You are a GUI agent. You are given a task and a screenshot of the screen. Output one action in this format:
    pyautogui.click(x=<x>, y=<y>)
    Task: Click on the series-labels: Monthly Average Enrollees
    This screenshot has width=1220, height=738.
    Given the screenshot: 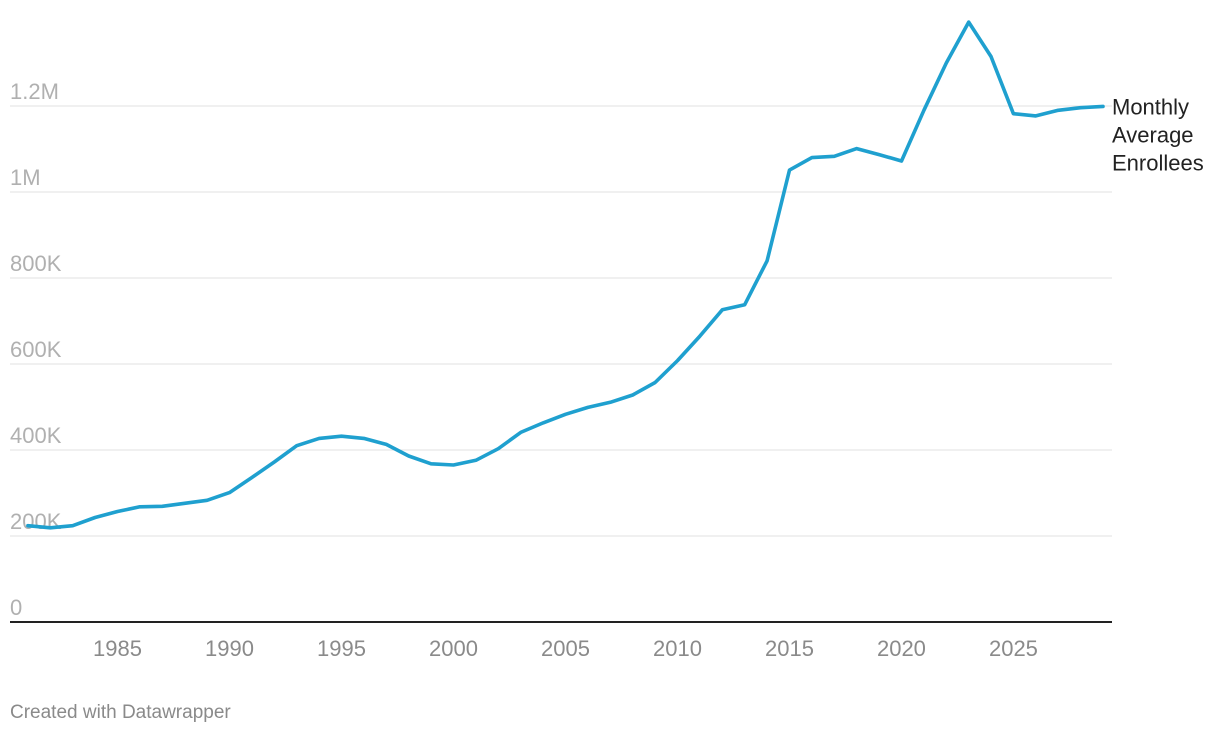 What is the action you would take?
    pyautogui.click(x=1158, y=134)
    